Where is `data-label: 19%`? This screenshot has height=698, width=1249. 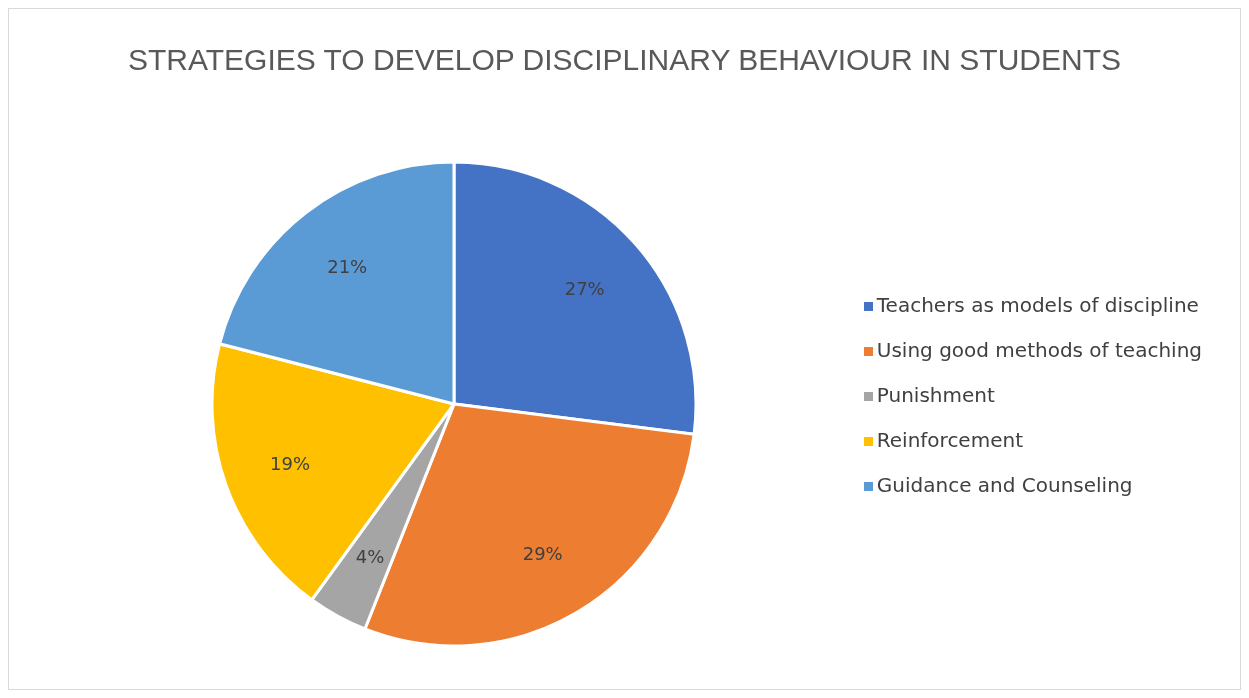 data-label: 19% is located at coordinates (290, 463).